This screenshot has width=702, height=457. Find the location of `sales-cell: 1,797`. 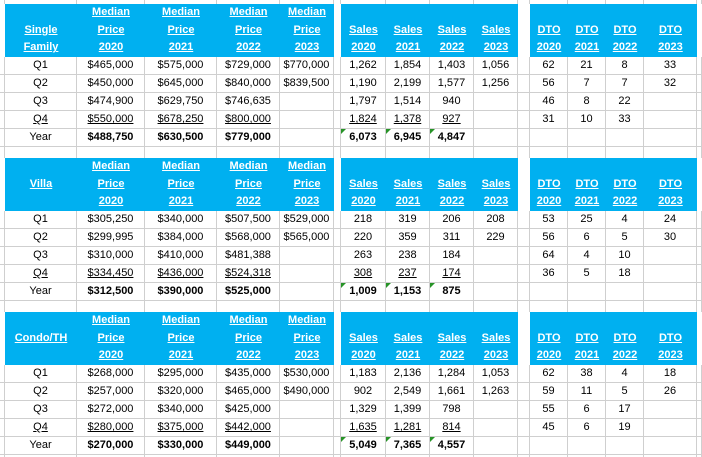

sales-cell: 1,797 is located at coordinates (363, 102).